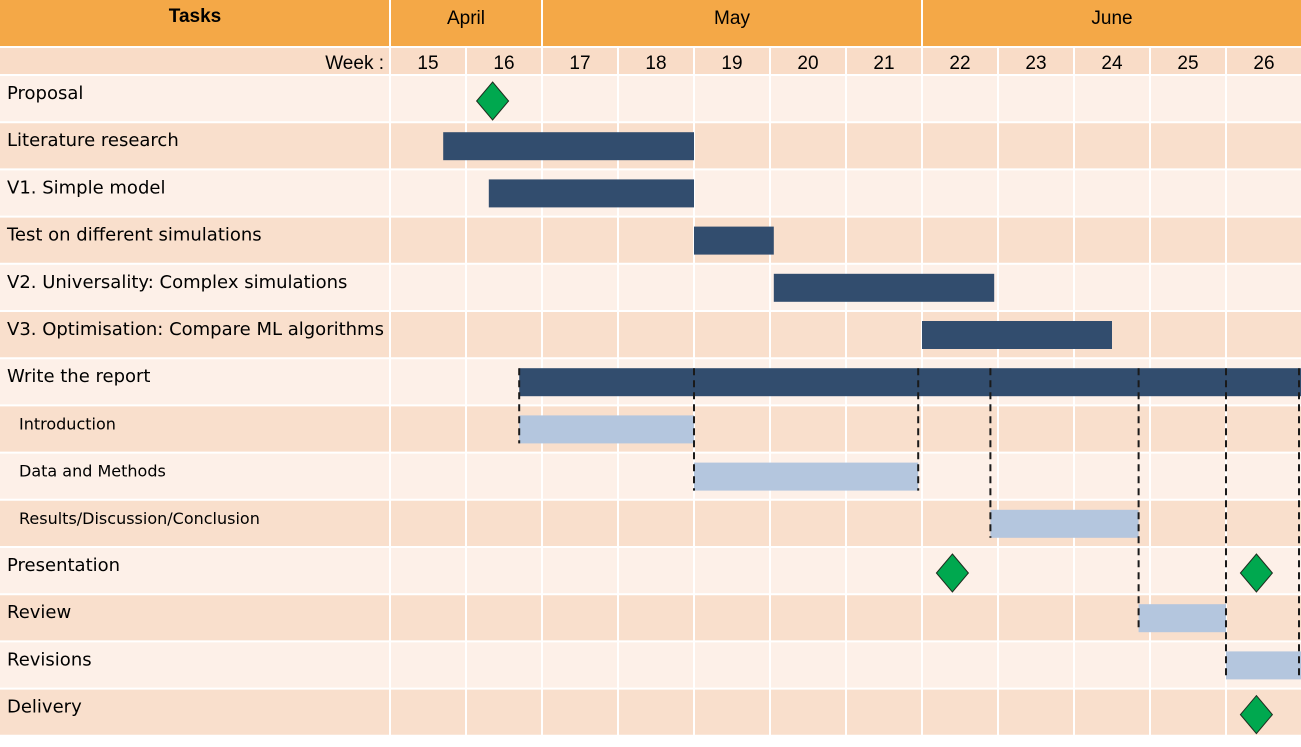 The image size is (1301, 747). Describe the element at coordinates (1187, 63) in the screenshot. I see `week-number-25: 25` at that location.